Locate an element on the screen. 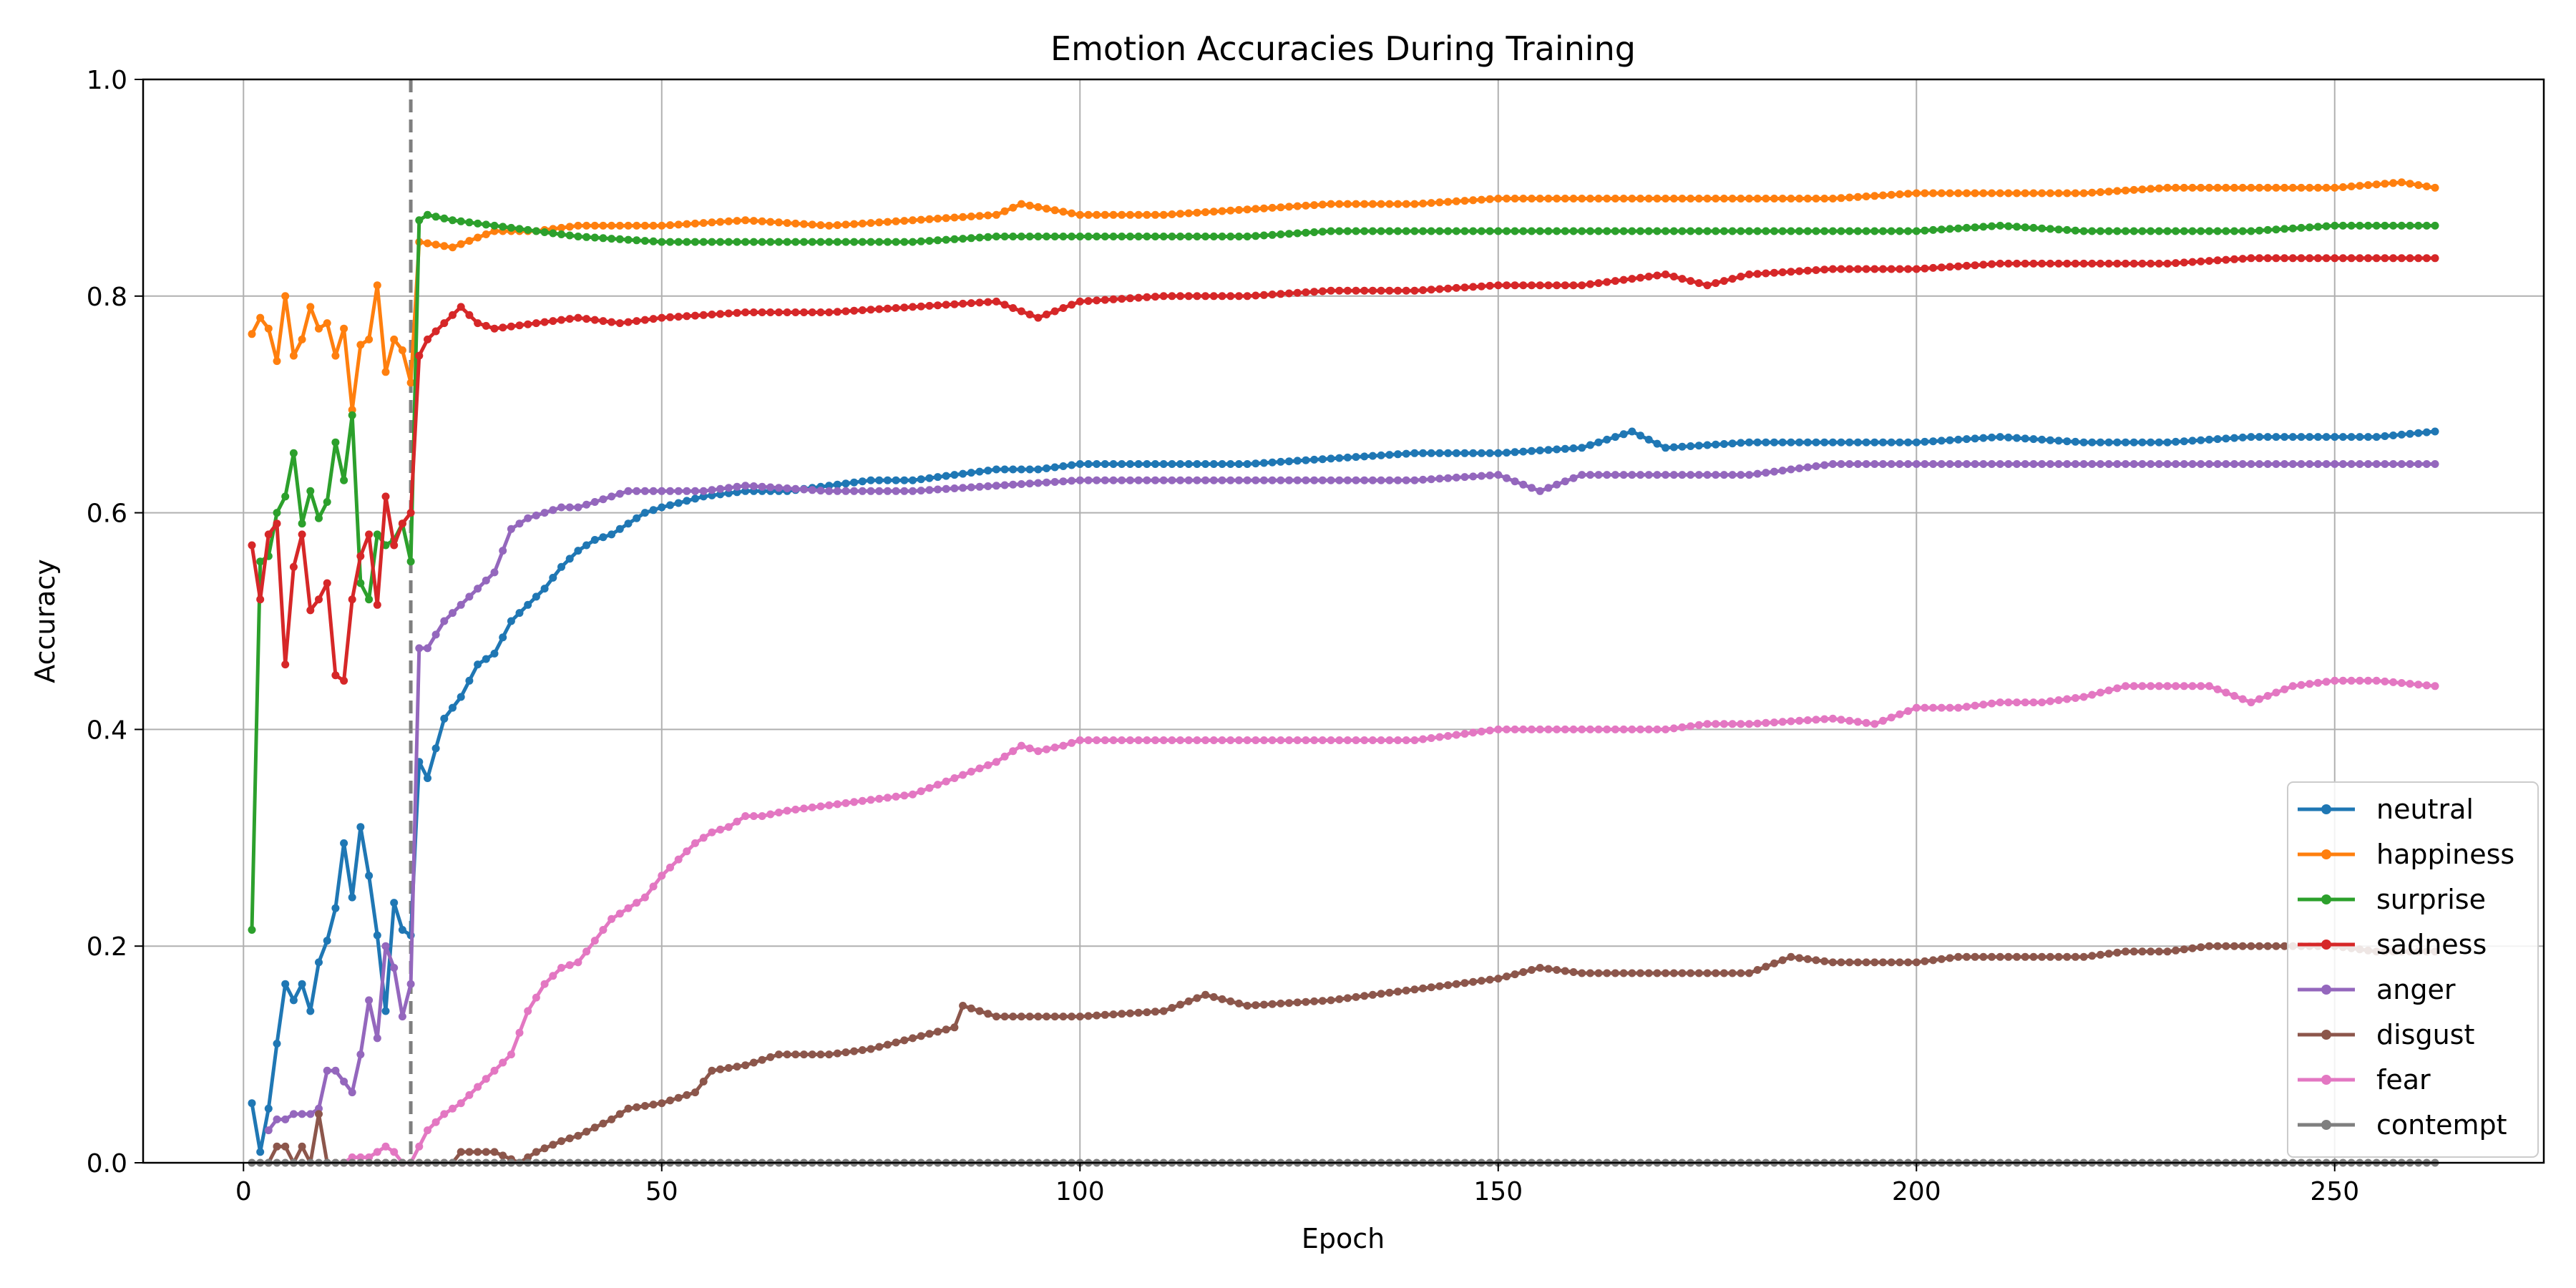  legend-label-fear: fear is located at coordinates (2403, 1080).